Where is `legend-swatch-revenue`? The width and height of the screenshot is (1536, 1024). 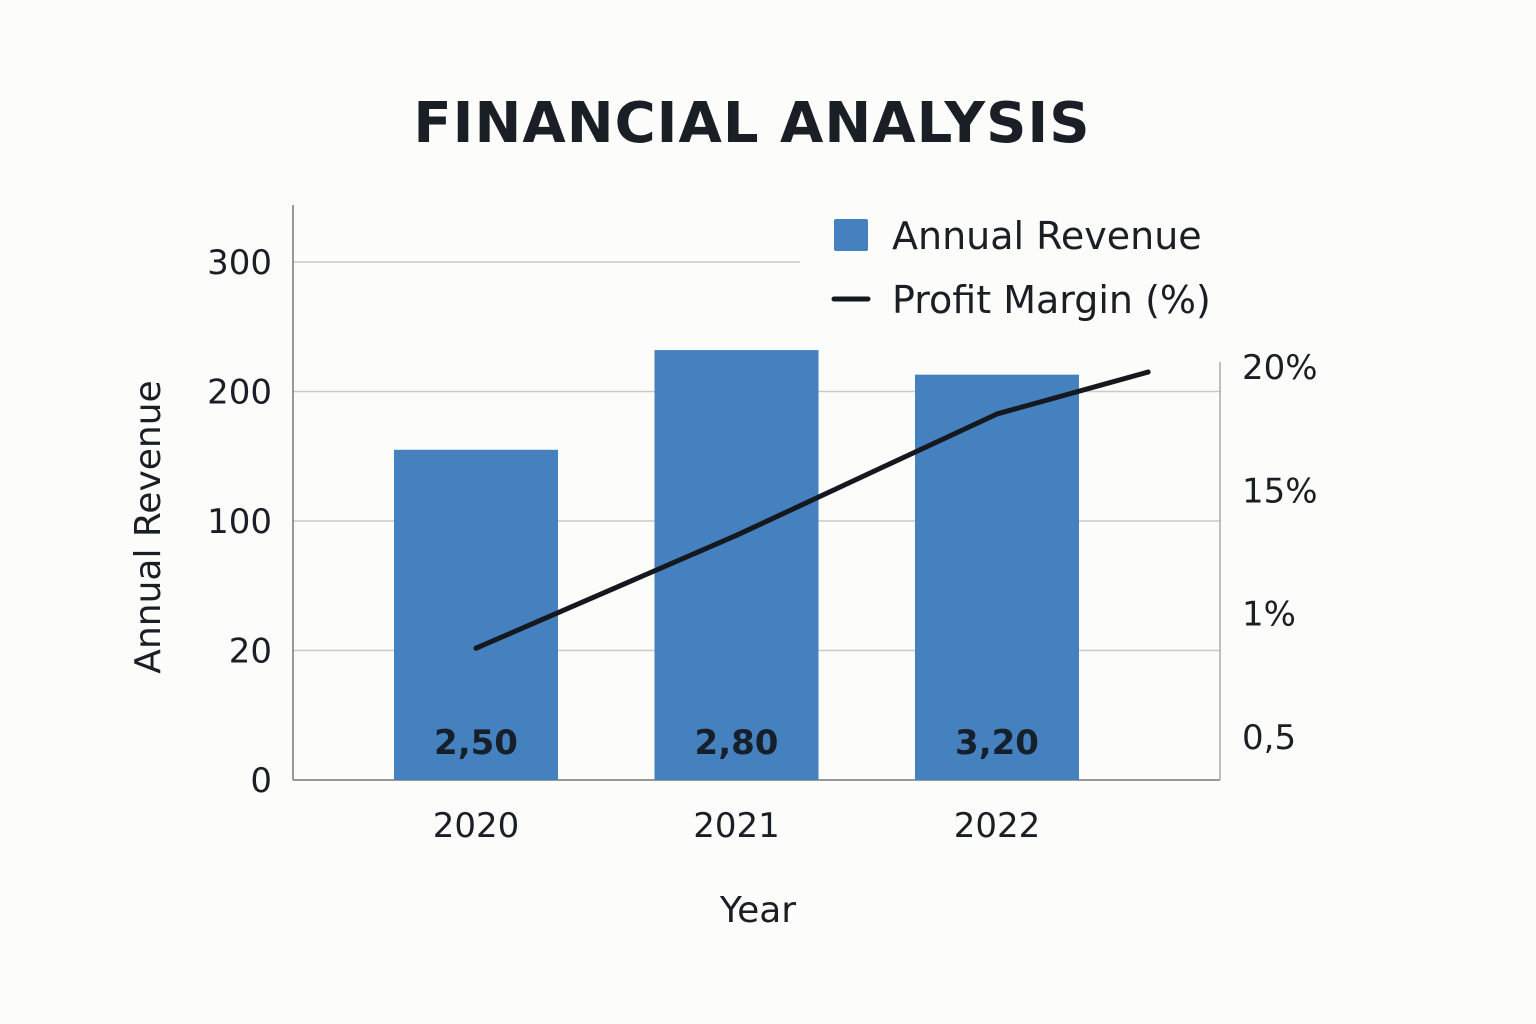 legend-swatch-revenue is located at coordinates (851, 235).